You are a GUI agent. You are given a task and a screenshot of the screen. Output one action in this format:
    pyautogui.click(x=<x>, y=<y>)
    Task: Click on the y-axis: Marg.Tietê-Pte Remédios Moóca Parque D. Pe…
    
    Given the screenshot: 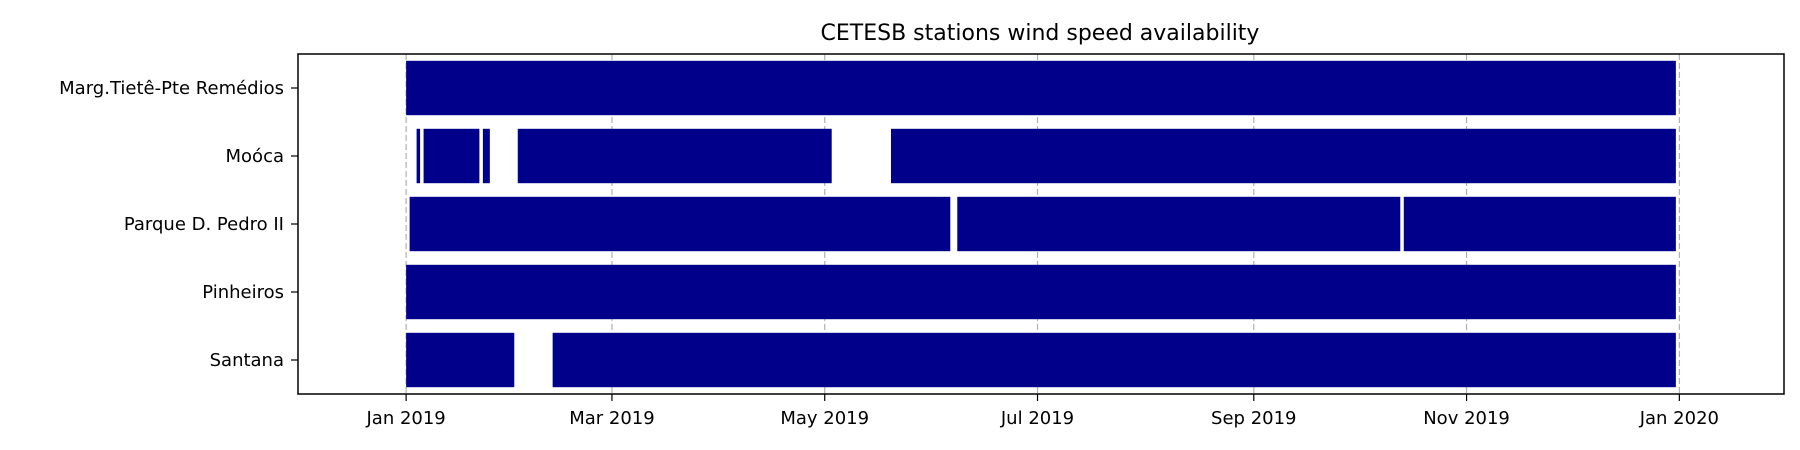 What is the action you would take?
    pyautogui.click(x=178, y=224)
    